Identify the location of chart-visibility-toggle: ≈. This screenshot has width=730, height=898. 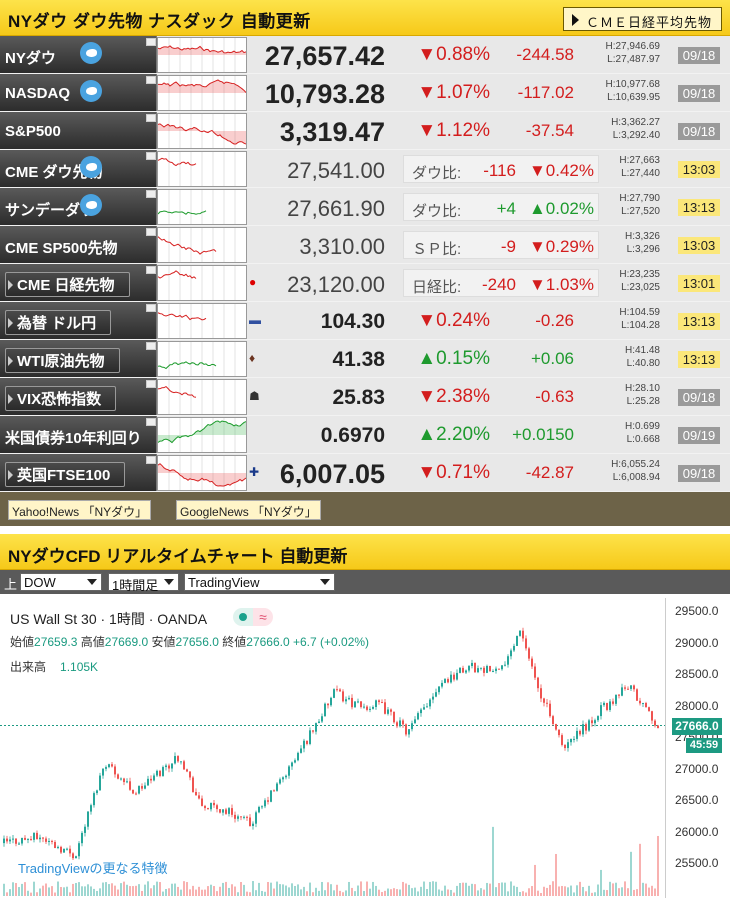
(253, 617).